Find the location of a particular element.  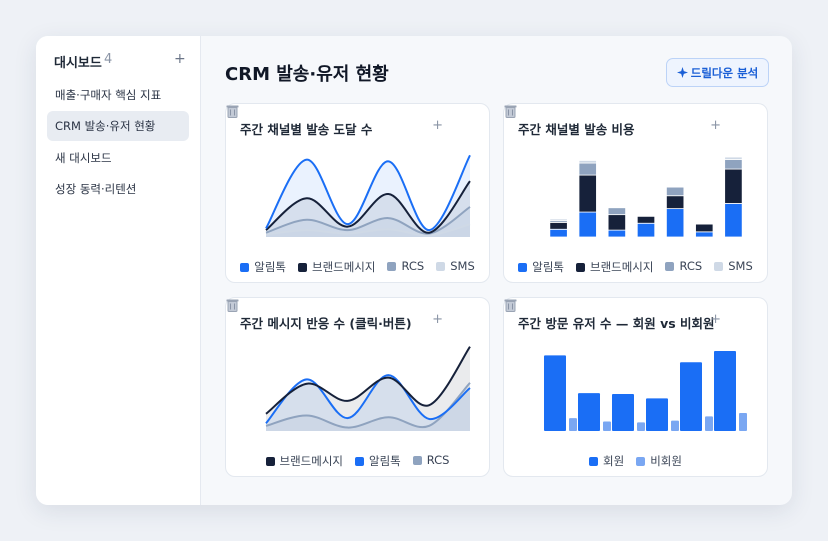

legend: 브랜드메시지 알림톡 RCS is located at coordinates (357, 461).